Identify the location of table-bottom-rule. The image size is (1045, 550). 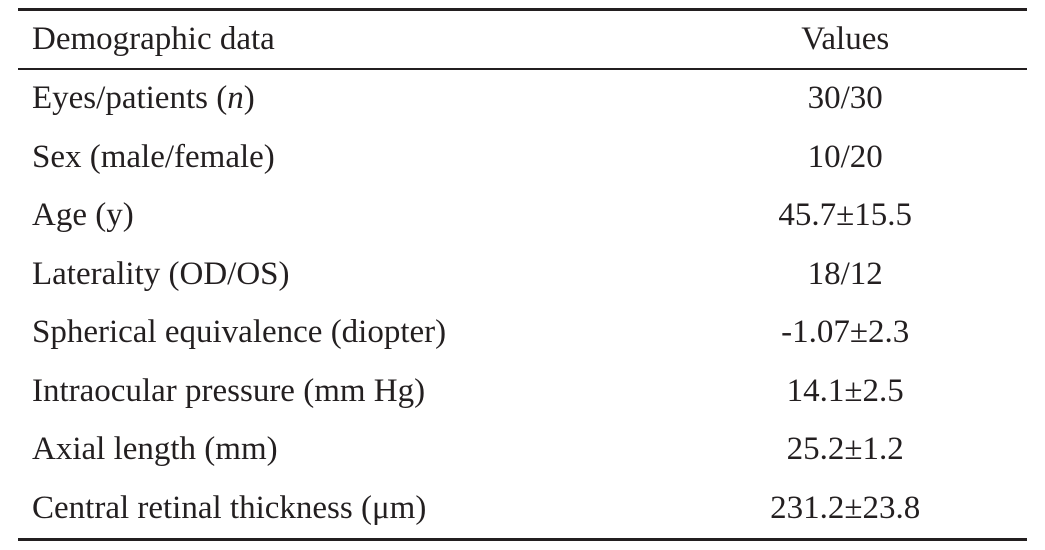
(522, 539).